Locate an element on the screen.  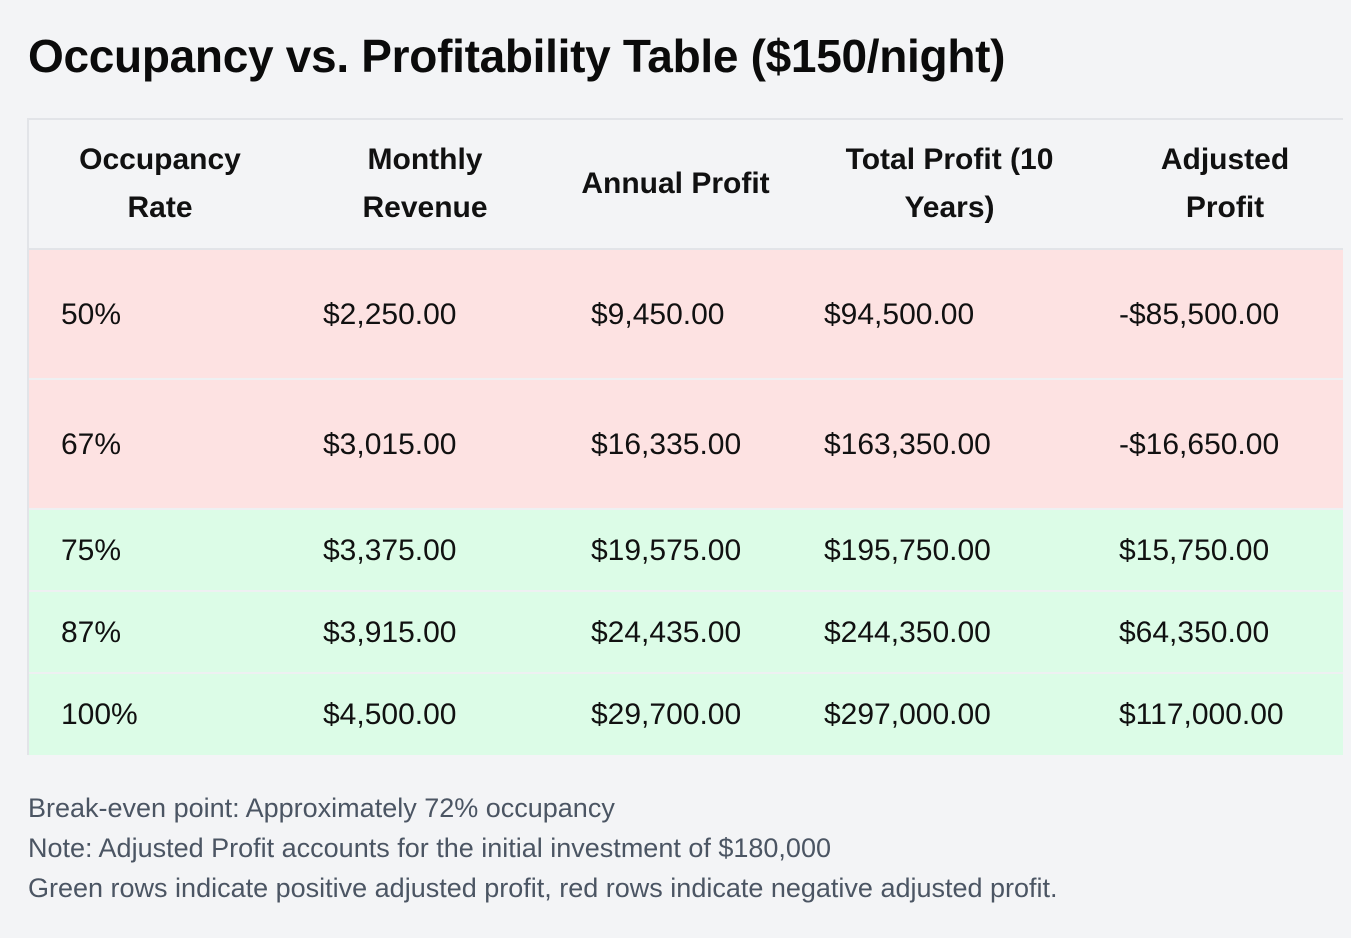
adjusted-profit-cell: $64,350.00 is located at coordinates (1194, 632).